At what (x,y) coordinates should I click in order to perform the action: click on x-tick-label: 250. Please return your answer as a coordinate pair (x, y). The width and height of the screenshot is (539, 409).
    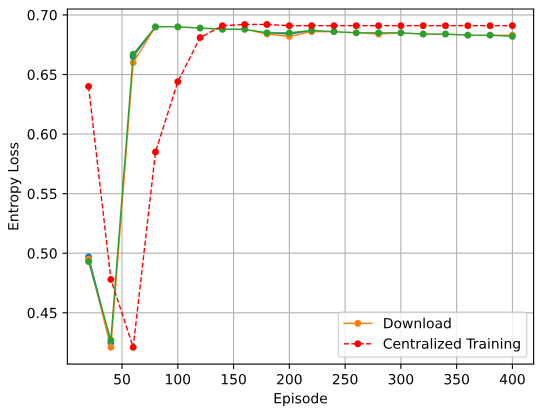
    Looking at the image, I should click on (345, 379).